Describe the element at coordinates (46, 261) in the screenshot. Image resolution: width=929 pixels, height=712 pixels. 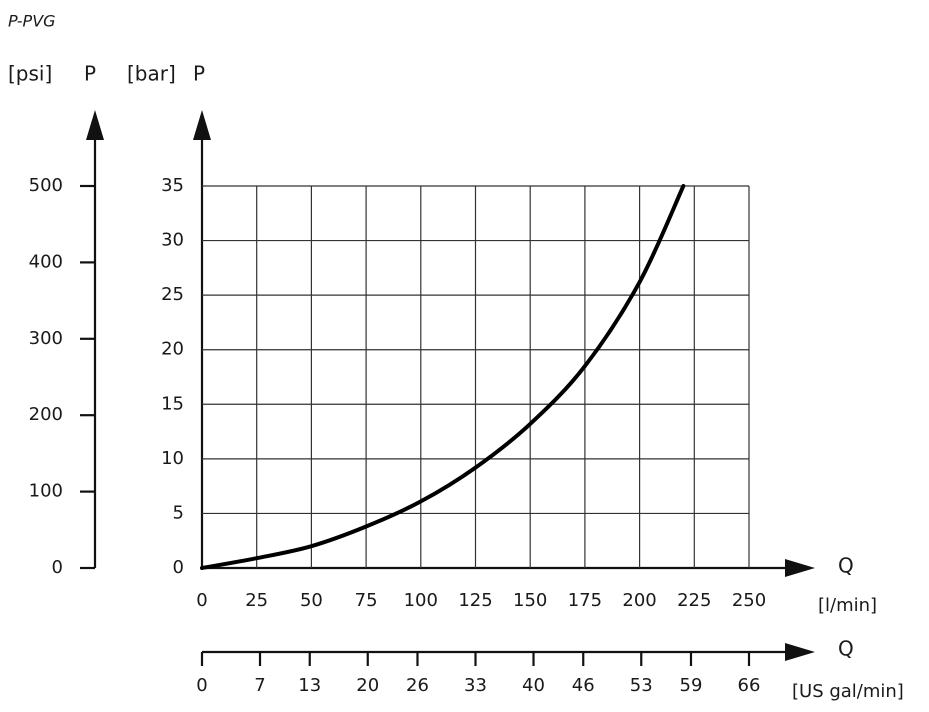
I see `y2-tick-label: 400` at that location.